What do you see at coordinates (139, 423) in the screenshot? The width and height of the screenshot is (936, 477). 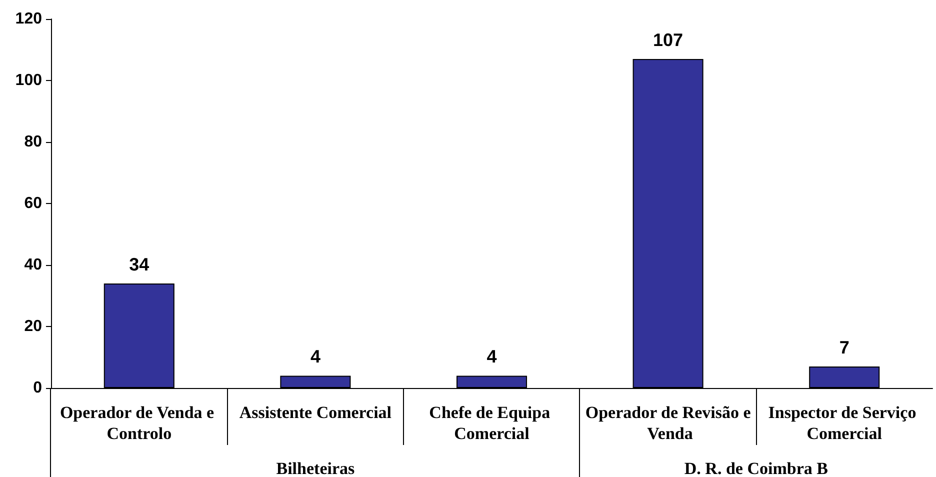 I see `x-tick-label: Operador de Venda e Controlo` at bounding box center [139, 423].